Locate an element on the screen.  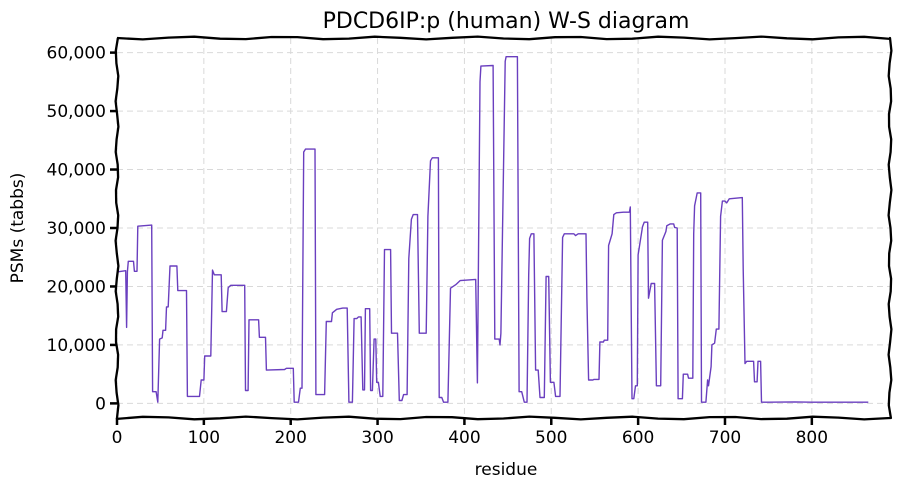
y-axis: 0 10,000 20,000 30,000 40,000 50,000 60,000 is located at coordinates (82, 229).